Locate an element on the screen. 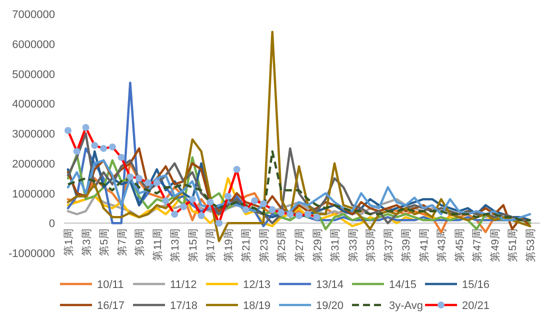  x-tick-label: 第27周 is located at coordinates (300, 245).